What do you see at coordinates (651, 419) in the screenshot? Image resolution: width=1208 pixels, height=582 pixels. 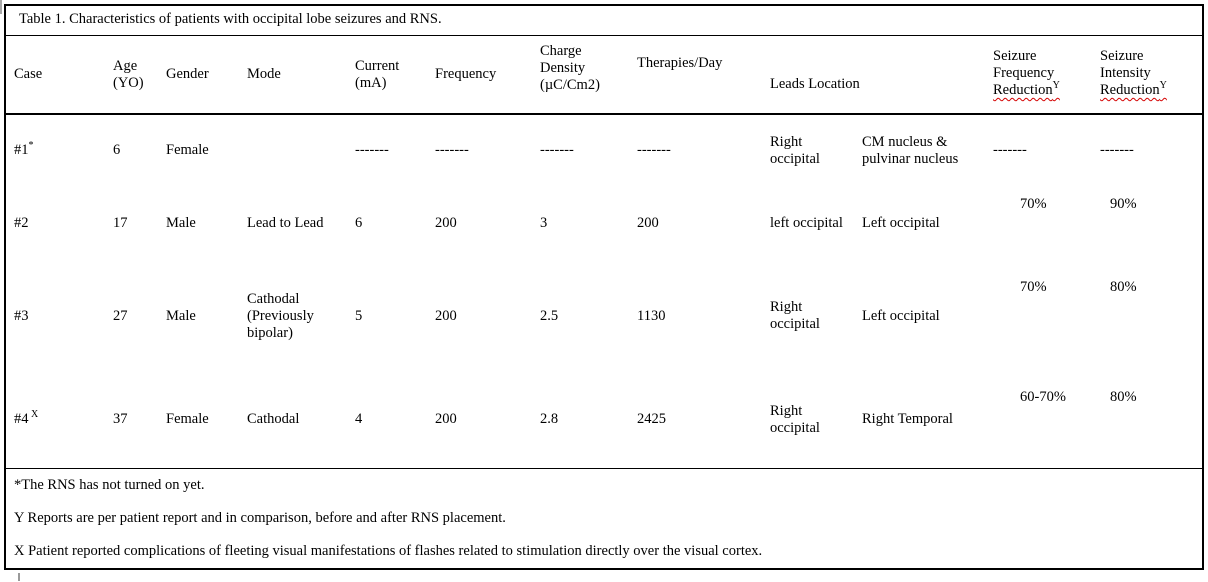 I see `cell-therapies-per-day: 2425` at bounding box center [651, 419].